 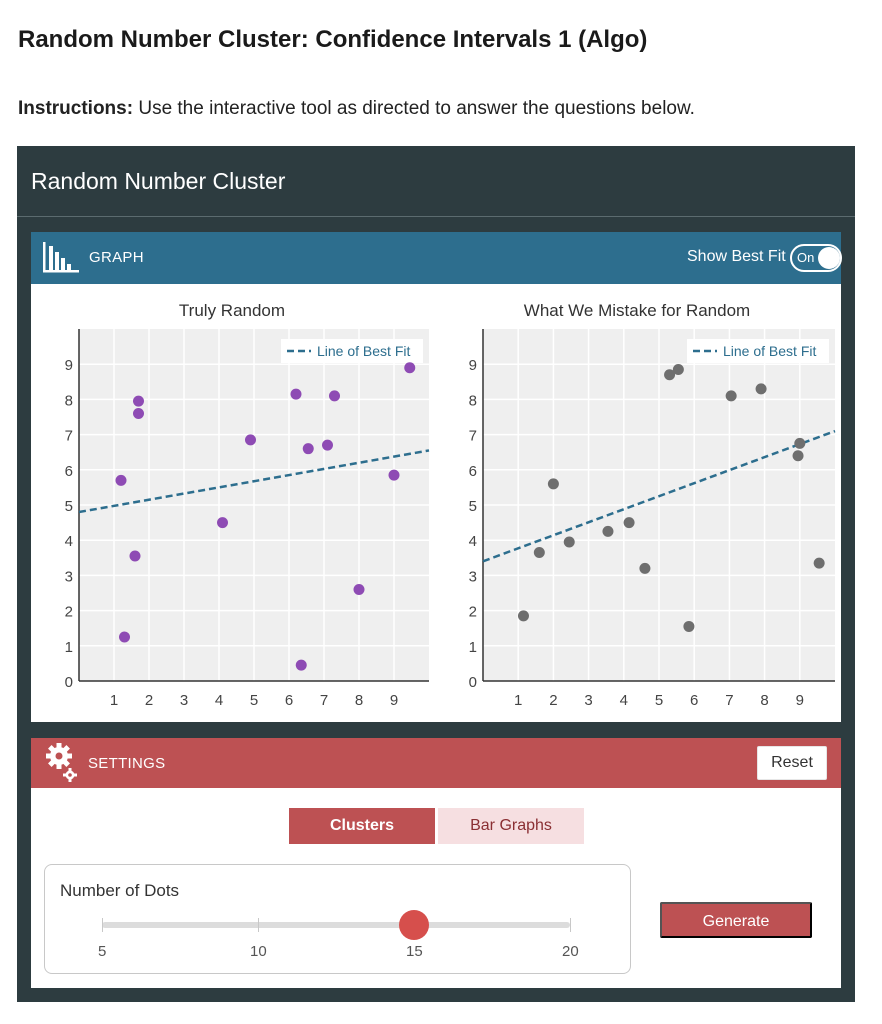 I want to click on best-fit-toggle: On, so click(x=816, y=258).